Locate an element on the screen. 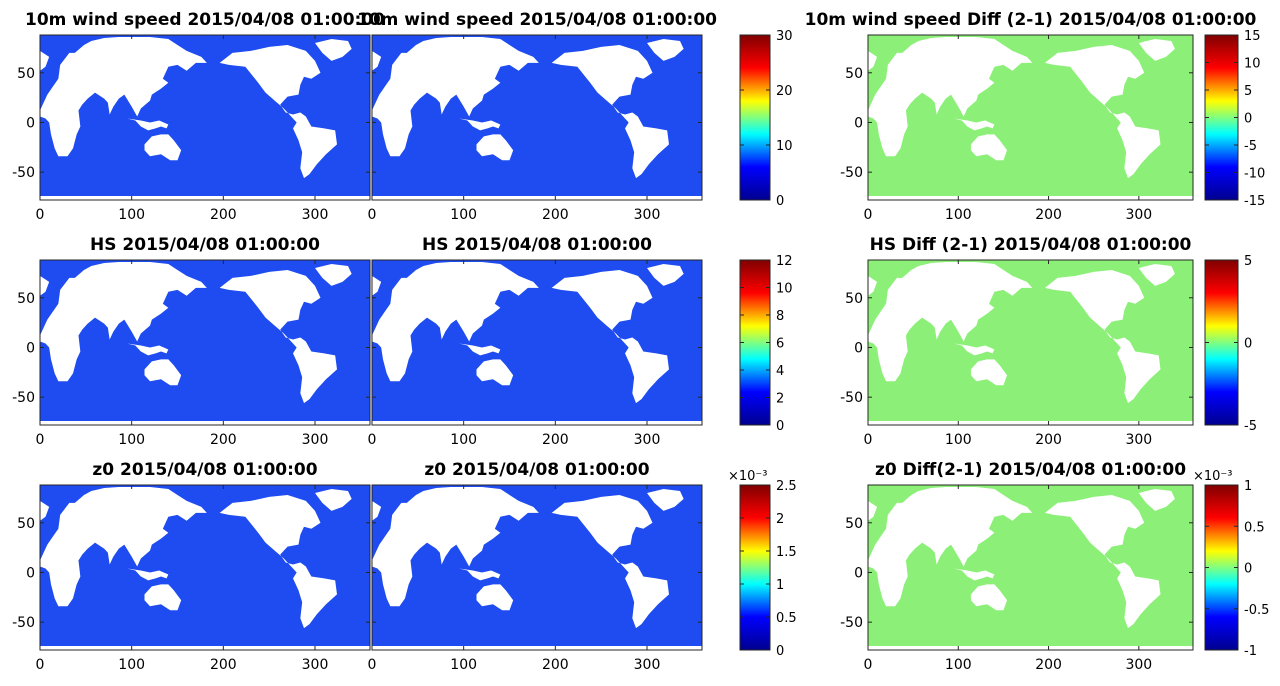 This screenshot has width=1280, height=686. colorbar-tick-label: 8 is located at coordinates (780, 316).